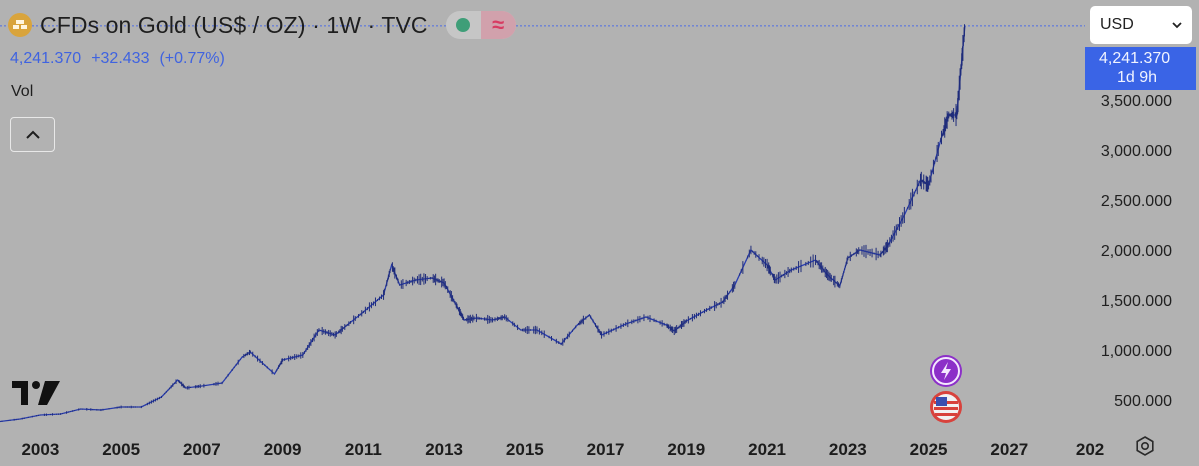 The height and width of the screenshot is (466, 1199). What do you see at coordinates (1135, 58) in the screenshot?
I see `last-price-tag-value: 4,241.370` at bounding box center [1135, 58].